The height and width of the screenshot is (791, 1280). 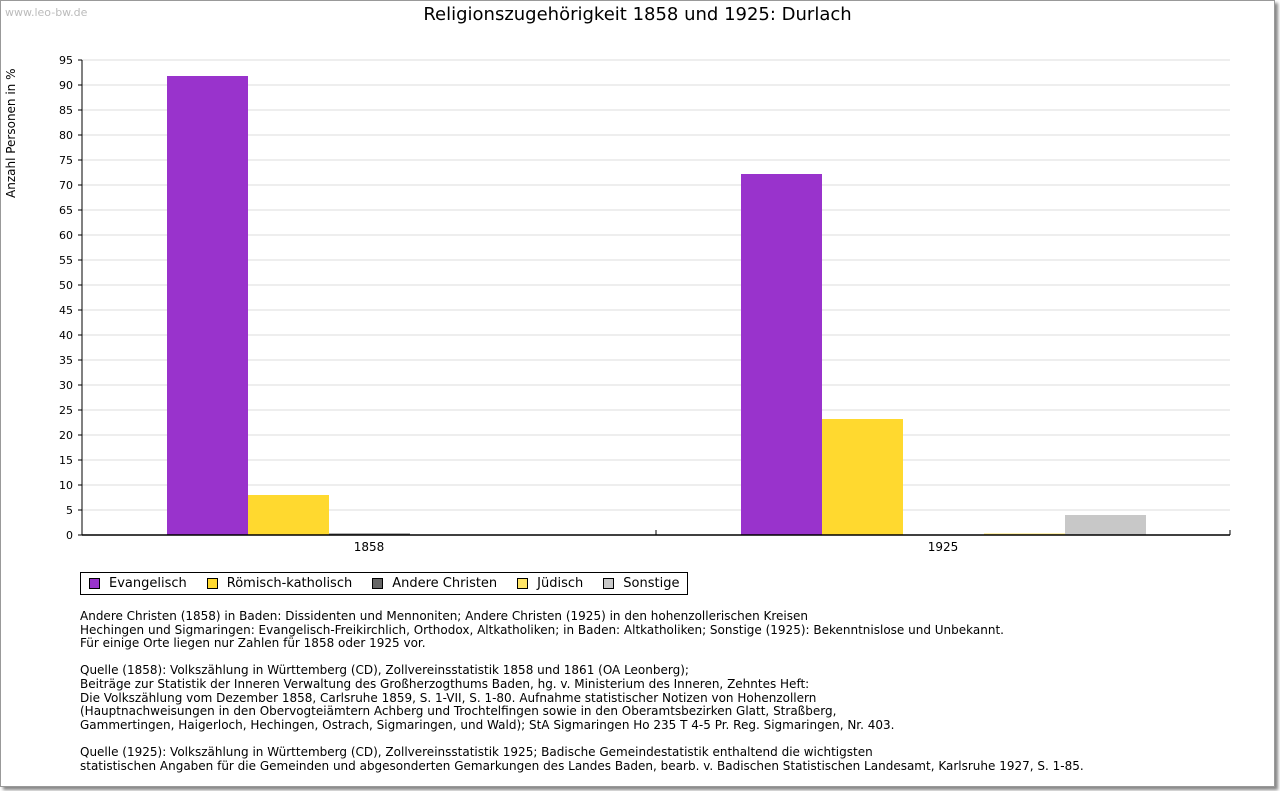 I want to click on legend-item: Römisch-katholisch, so click(x=279, y=583).